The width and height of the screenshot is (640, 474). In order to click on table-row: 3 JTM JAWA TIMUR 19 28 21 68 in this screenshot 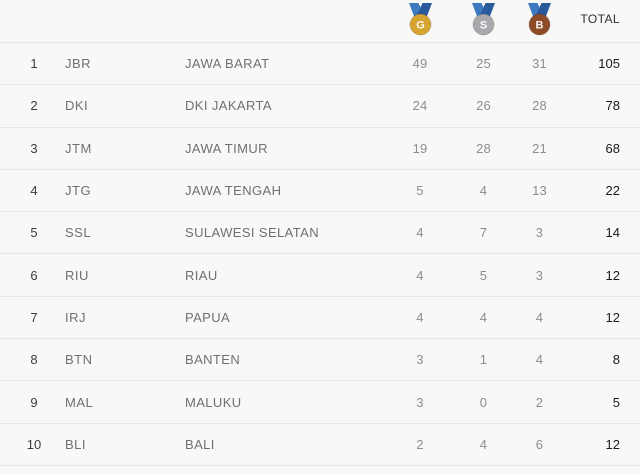, I will do `click(320, 149)`.